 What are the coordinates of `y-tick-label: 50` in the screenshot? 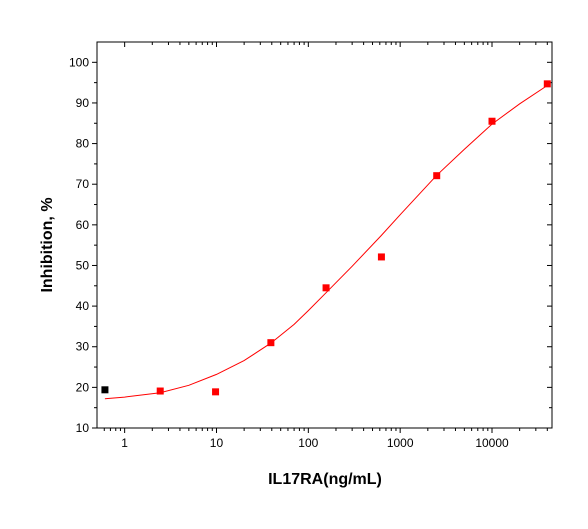 It's located at (83, 265).